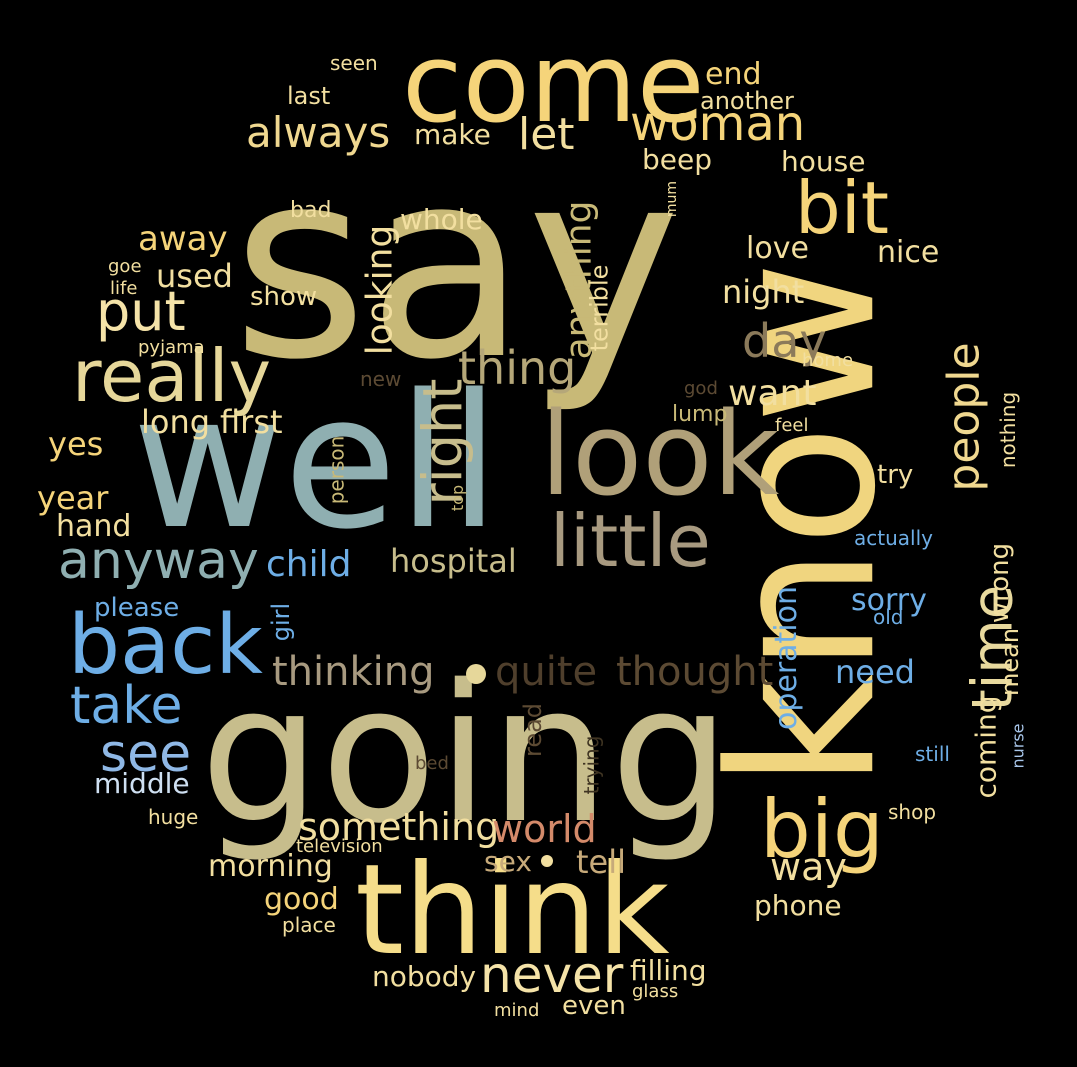 This screenshot has height=1067, width=1077. Describe the element at coordinates (591, 765) in the screenshot. I see `word-trying: trying` at that location.